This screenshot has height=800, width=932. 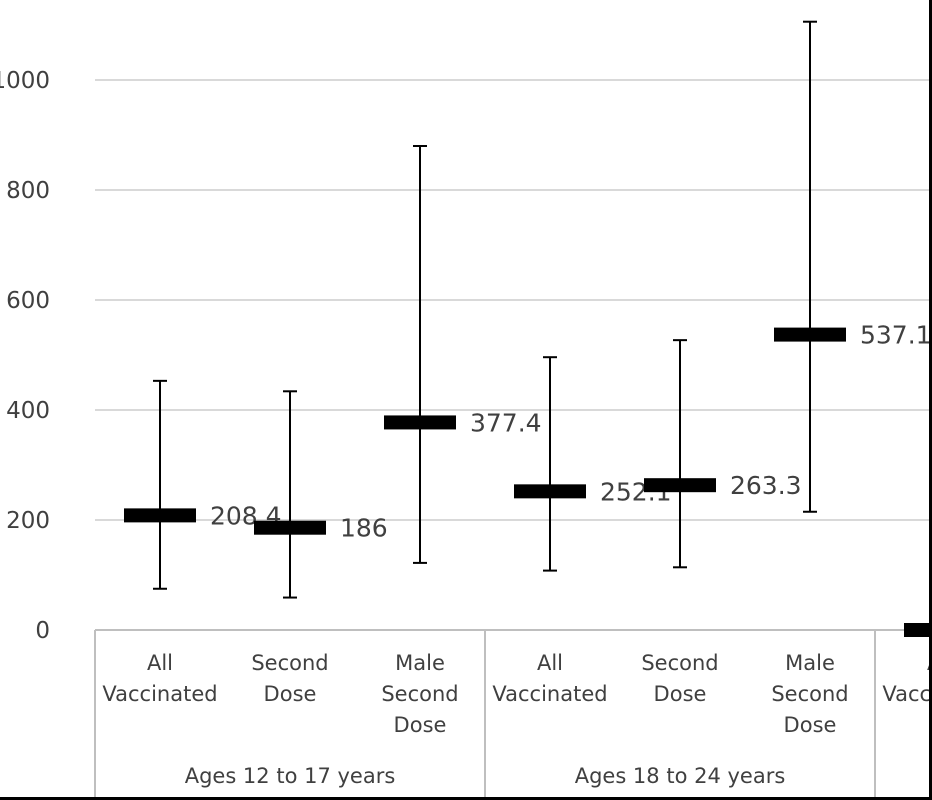 I want to click on y-tick-label: 600, so click(x=28, y=301).